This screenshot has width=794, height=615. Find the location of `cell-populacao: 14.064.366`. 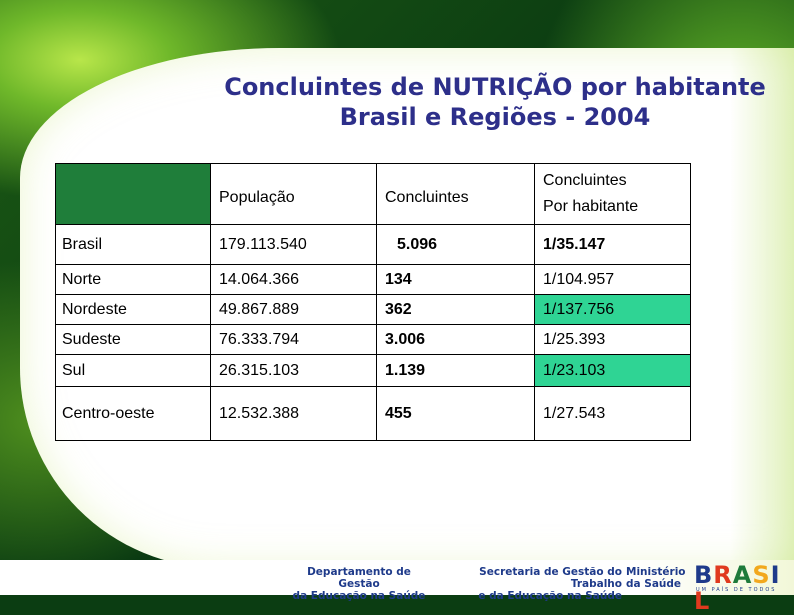

cell-populacao: 14.064.366 is located at coordinates (293, 279).